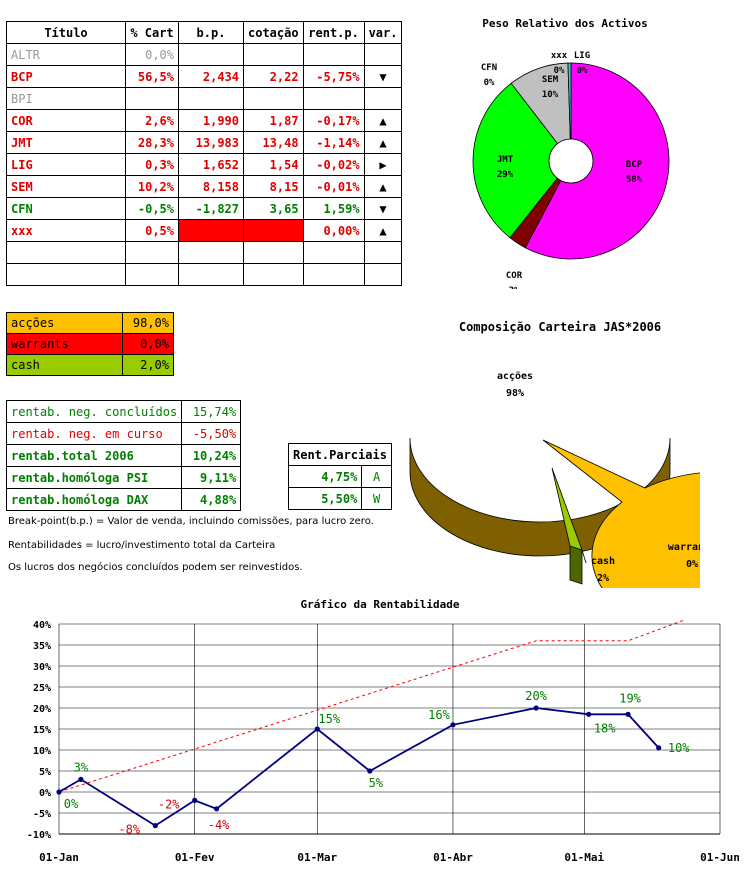 This screenshot has width=755, height=879. I want to click on return-row: rentab.homóloga DAX 4,88%, so click(123, 499).